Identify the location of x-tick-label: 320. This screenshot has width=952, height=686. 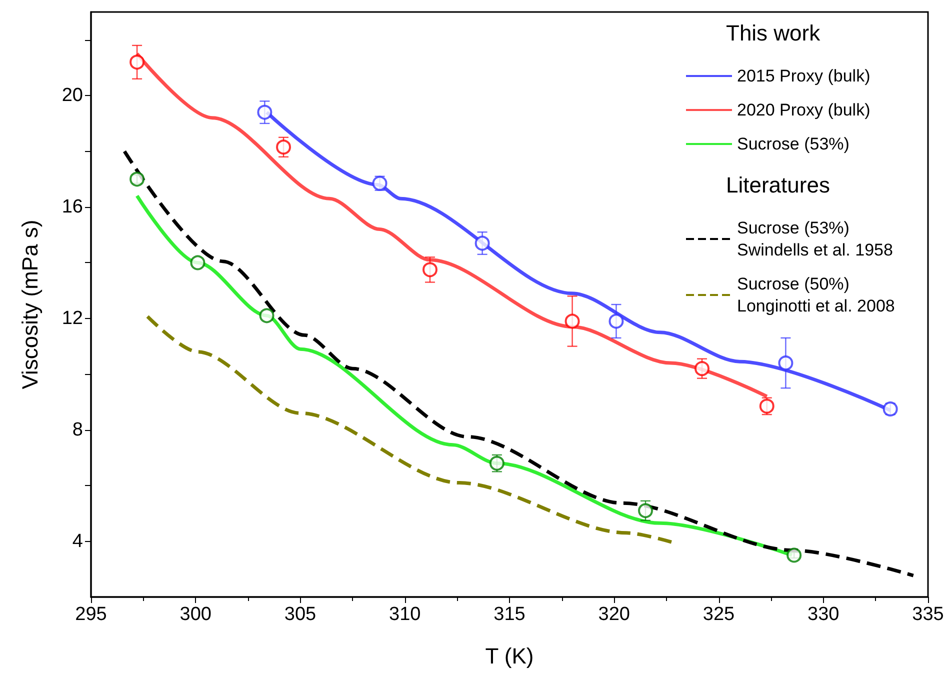
(614, 614).